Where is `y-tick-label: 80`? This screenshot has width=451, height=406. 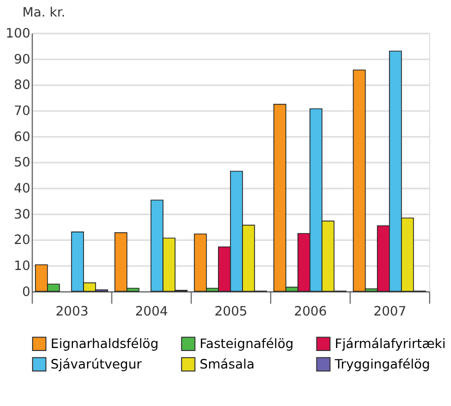 y-tick-label: 80 is located at coordinates (22, 86).